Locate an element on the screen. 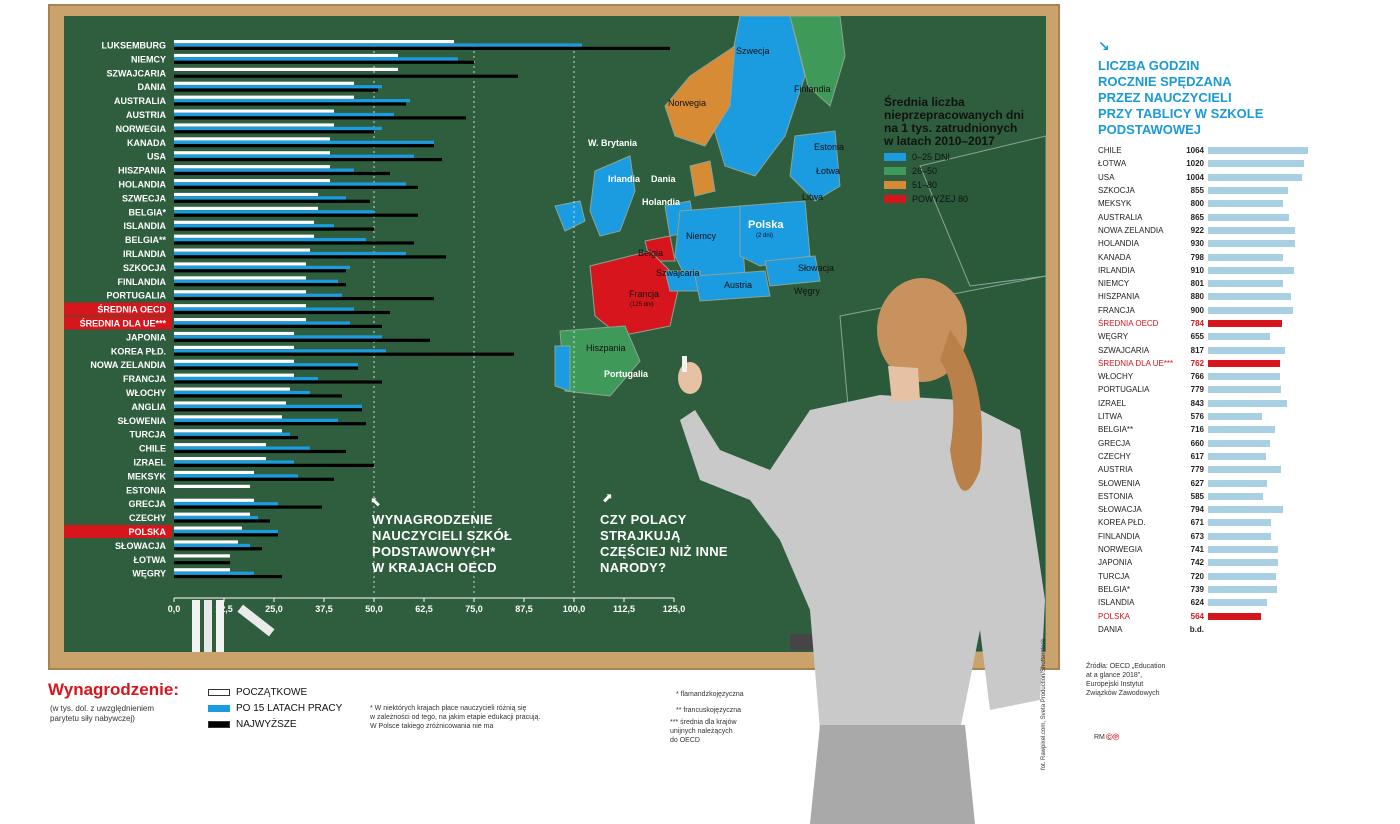 The height and width of the screenshot is (824, 1400). x-tick-label: 12,5 is located at coordinates (224, 609).